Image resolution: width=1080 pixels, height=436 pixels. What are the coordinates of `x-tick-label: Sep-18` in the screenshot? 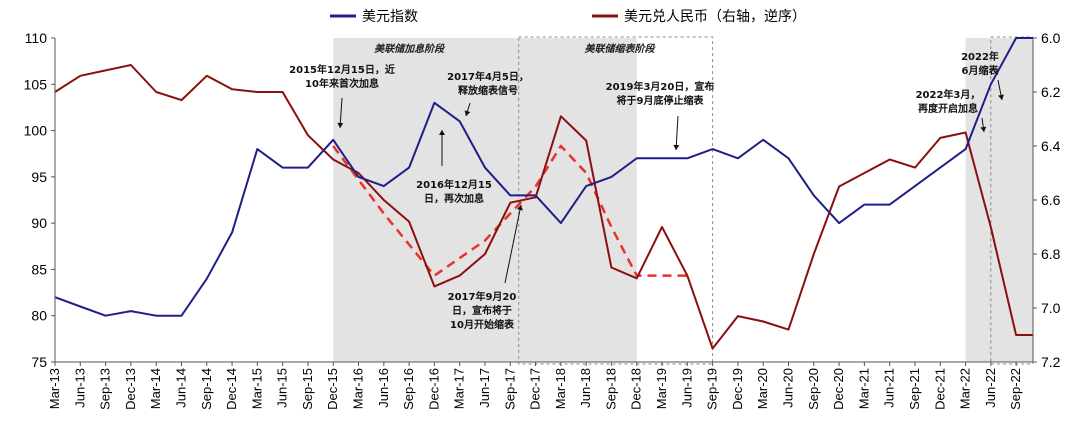 It's located at (610, 389).